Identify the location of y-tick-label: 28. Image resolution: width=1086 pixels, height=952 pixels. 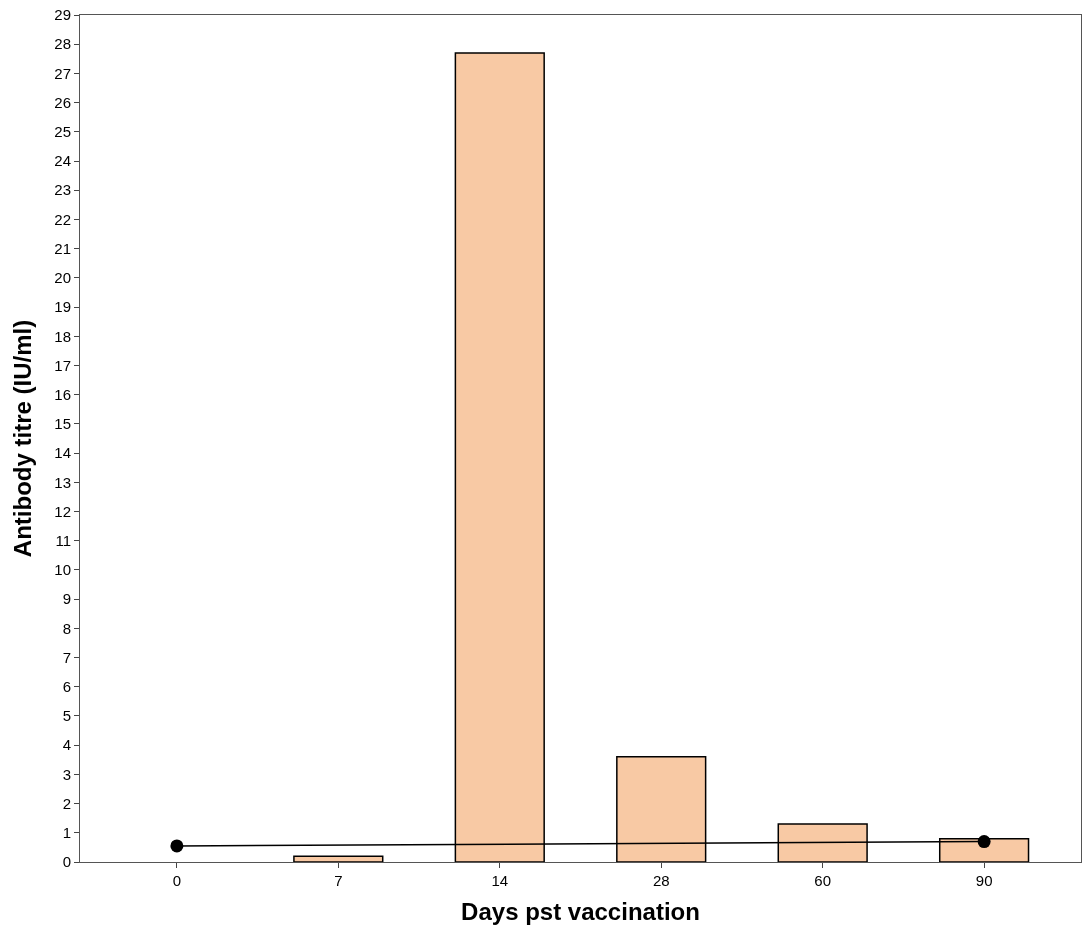
(62, 44).